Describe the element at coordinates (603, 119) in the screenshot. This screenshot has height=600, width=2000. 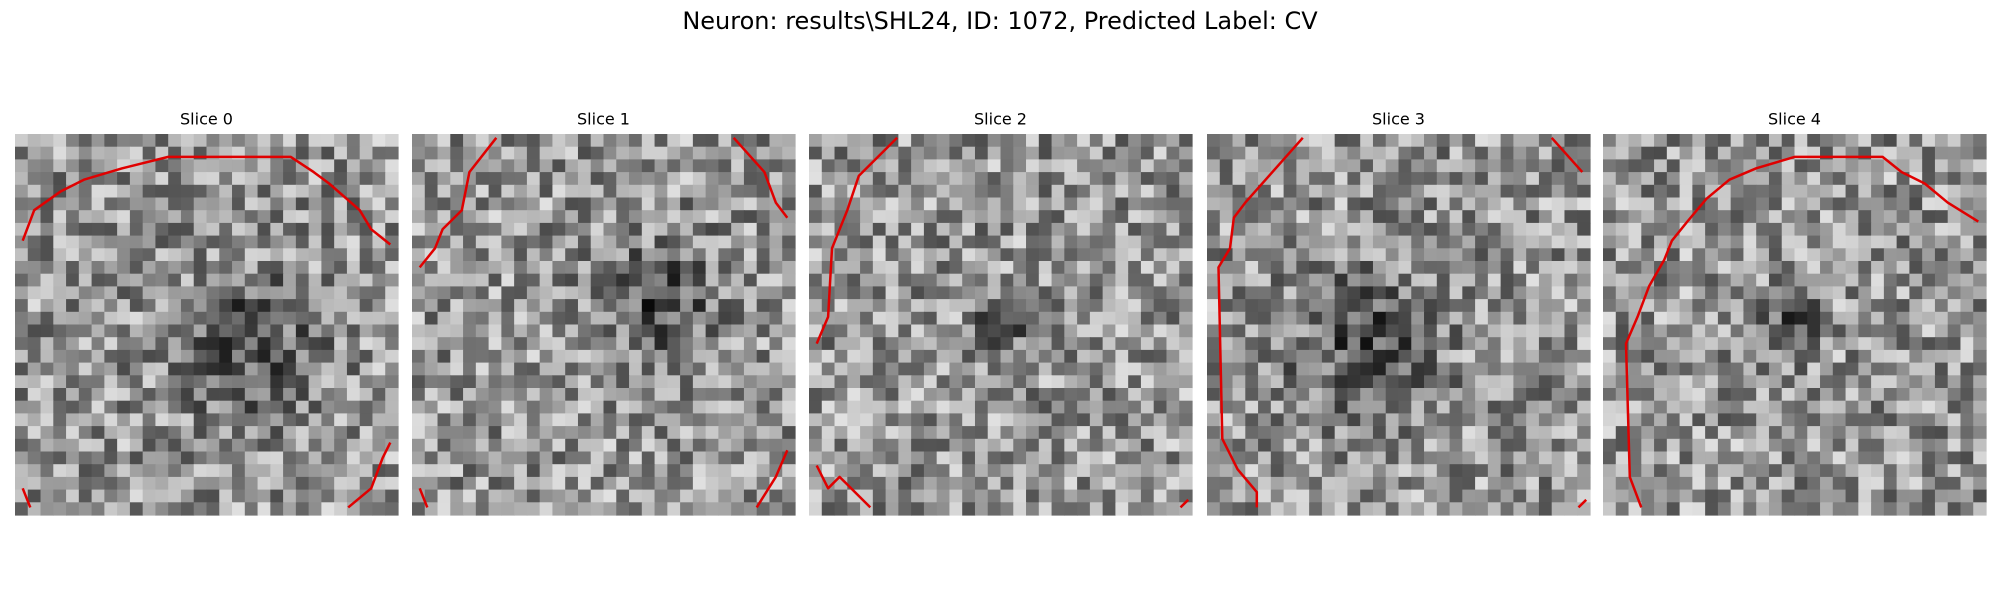
I see `panel-title: Slice 1` at that location.